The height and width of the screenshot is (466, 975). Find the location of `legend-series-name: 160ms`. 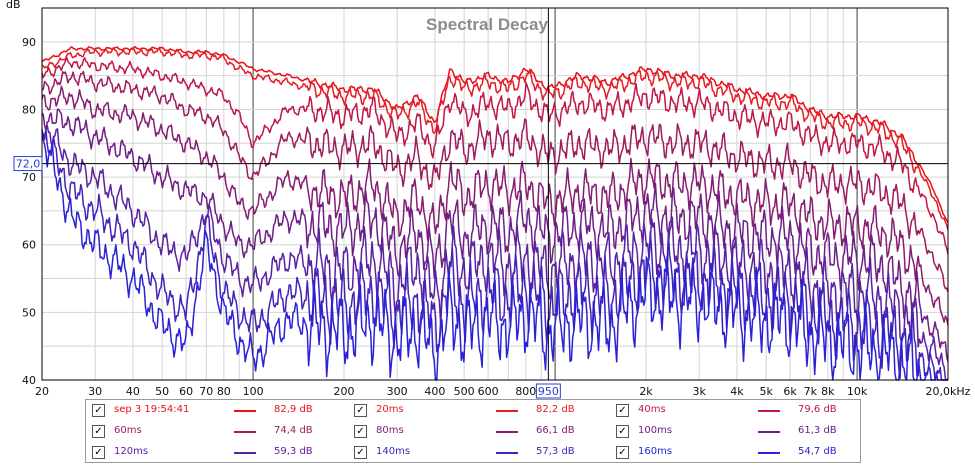

legend-series-name: 160ms is located at coordinates (655, 451).